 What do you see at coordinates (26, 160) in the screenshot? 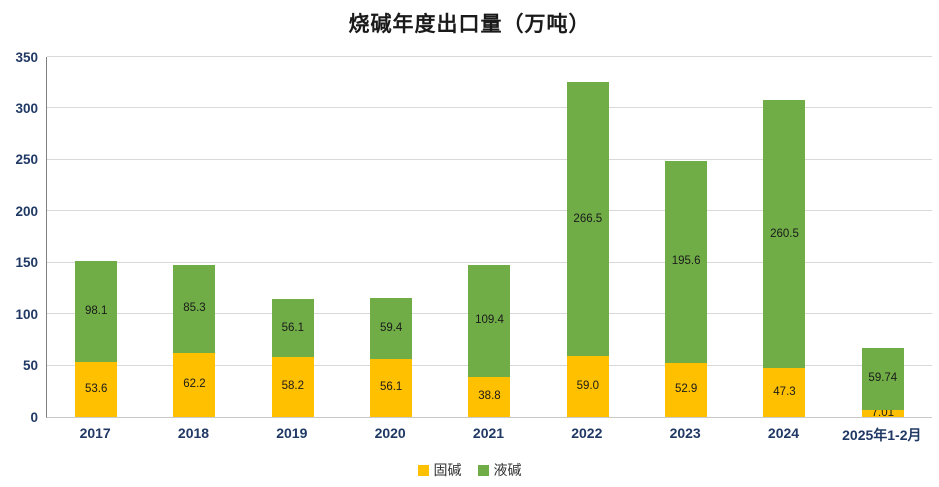
I see `y-tick-label: 250` at bounding box center [26, 160].